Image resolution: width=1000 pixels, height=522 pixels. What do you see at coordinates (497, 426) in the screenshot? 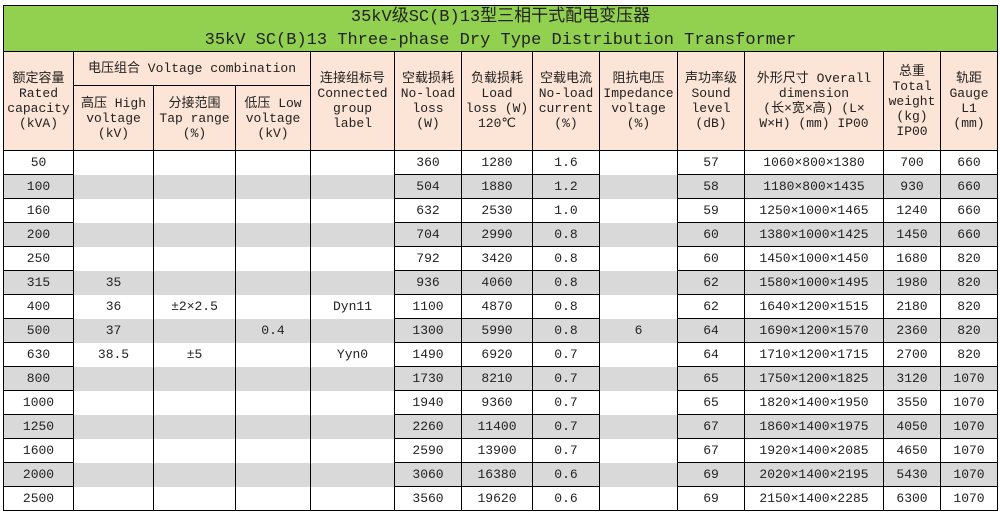
I see `cell-load-loss: 11400` at bounding box center [497, 426].